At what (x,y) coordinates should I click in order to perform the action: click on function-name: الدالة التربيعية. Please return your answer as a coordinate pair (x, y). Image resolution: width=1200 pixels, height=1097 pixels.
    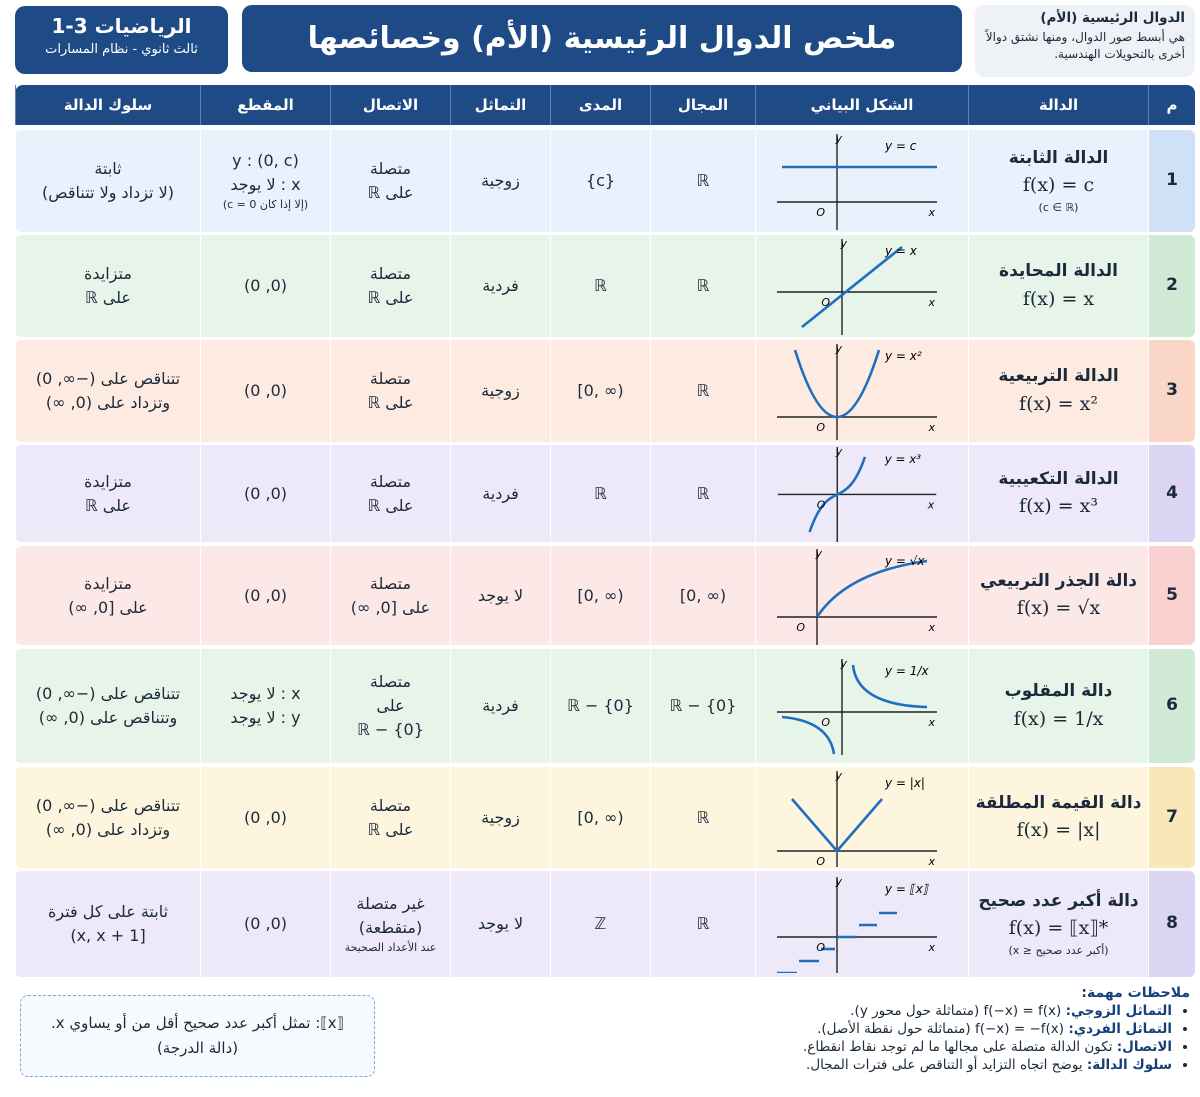
    Looking at the image, I should click on (1058, 376).